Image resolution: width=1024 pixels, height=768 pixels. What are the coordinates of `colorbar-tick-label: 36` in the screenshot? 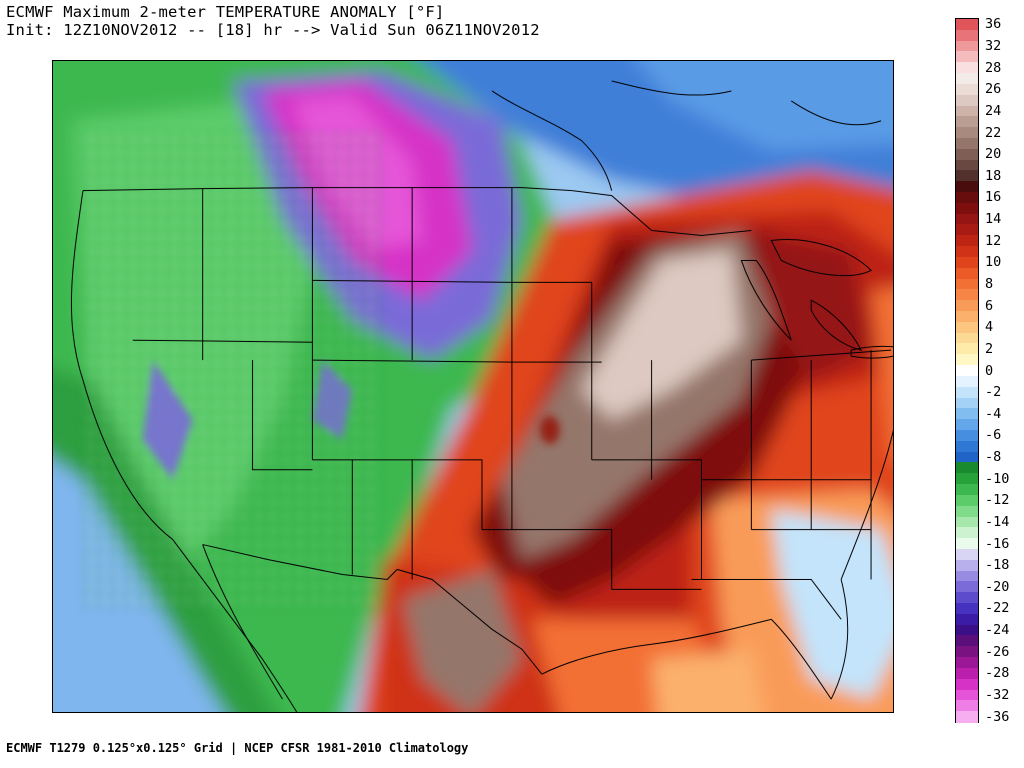 It's located at (993, 24).